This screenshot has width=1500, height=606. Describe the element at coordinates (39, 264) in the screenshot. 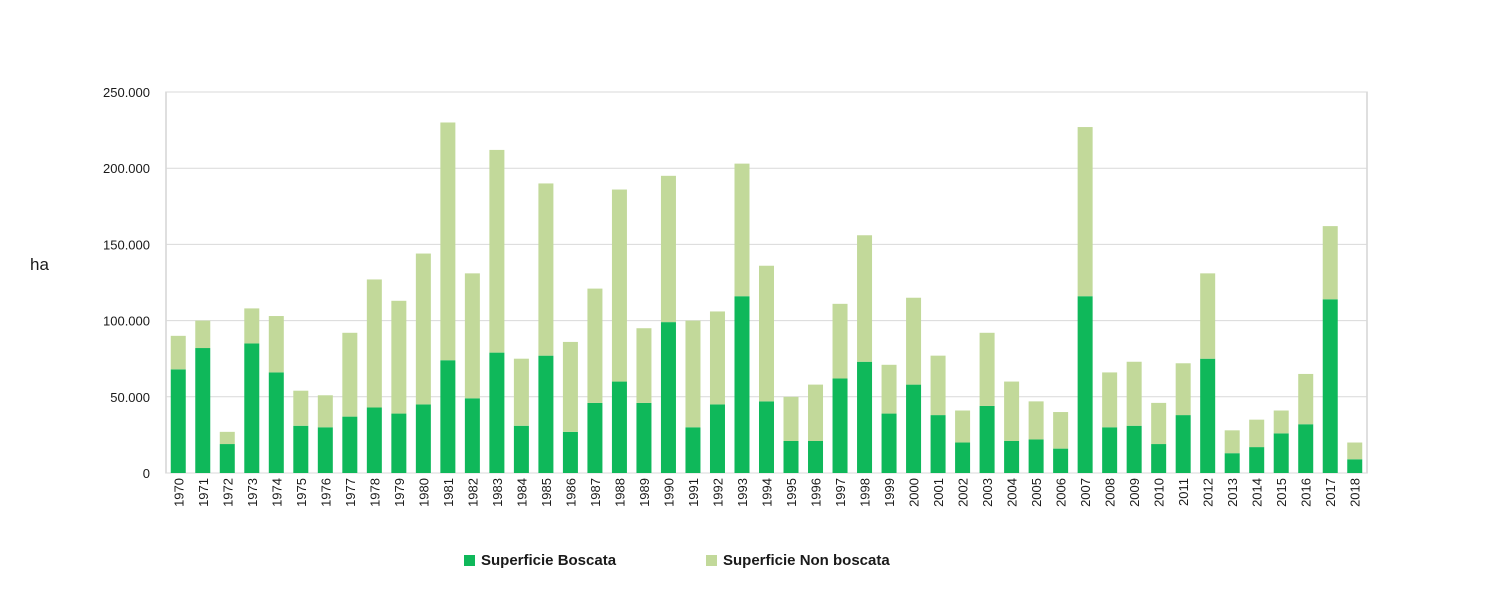

I see `y-axis-label: ha` at that location.